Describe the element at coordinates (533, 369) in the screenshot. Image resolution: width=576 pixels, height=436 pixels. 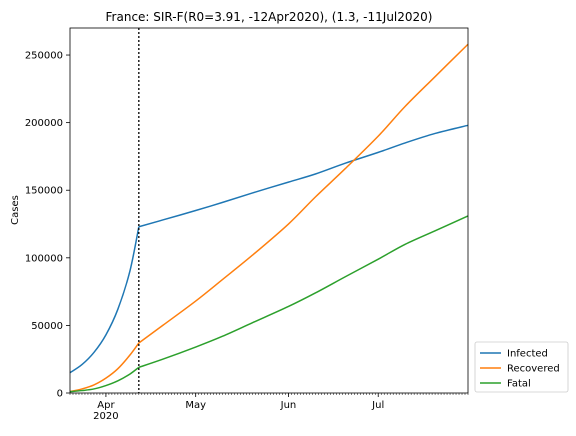
I see `legend-label: Recovered` at that location.